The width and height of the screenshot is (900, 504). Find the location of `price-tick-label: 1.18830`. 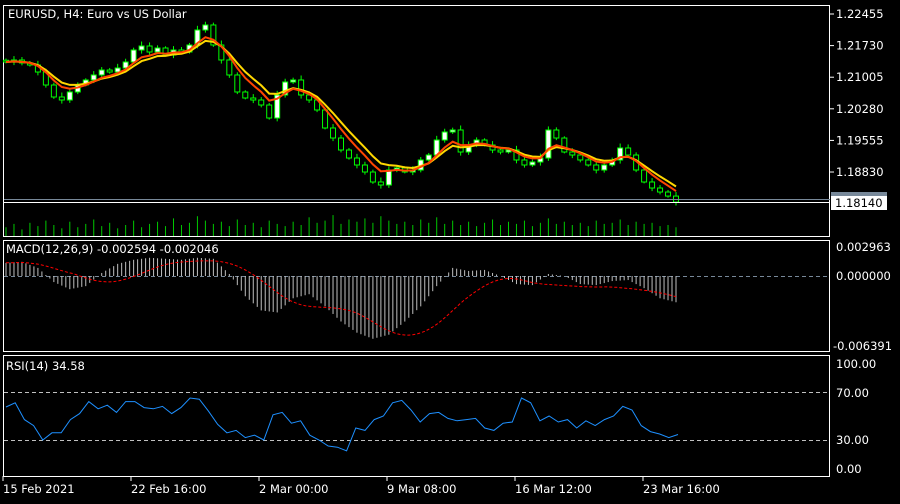

price-tick-label: 1.18830 is located at coordinates (860, 172).